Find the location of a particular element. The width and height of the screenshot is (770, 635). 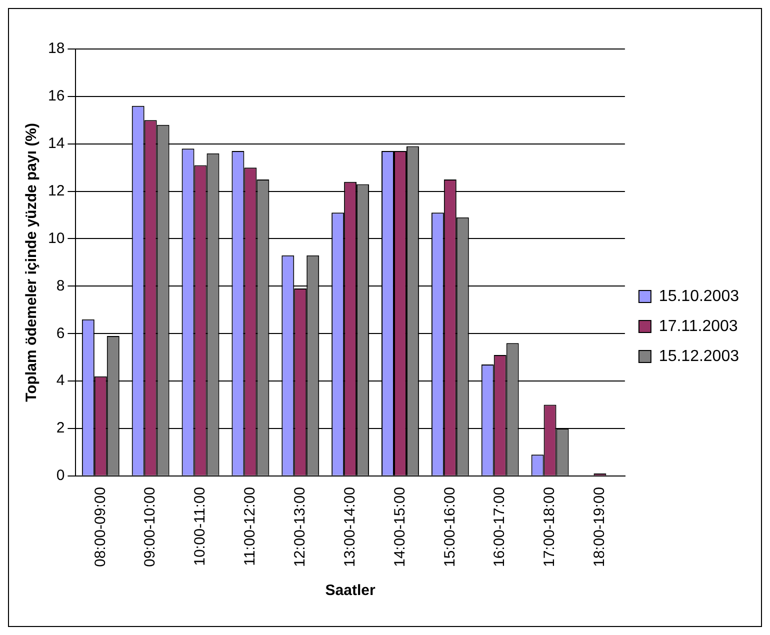

x-tick-label: 18:00-19:00 is located at coordinates (599, 527).